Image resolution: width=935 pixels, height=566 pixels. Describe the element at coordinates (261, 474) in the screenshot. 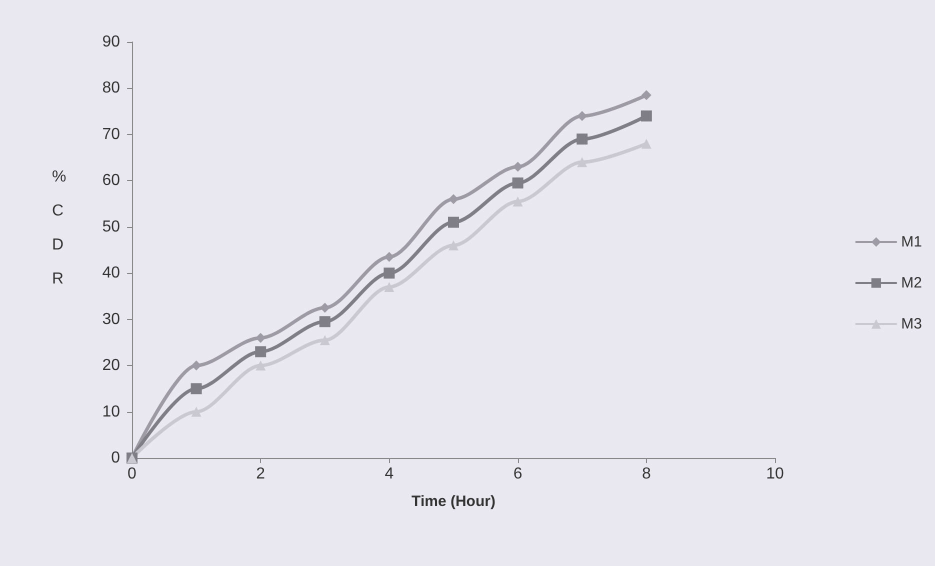

I see `x-tick-label: 2` at that location.